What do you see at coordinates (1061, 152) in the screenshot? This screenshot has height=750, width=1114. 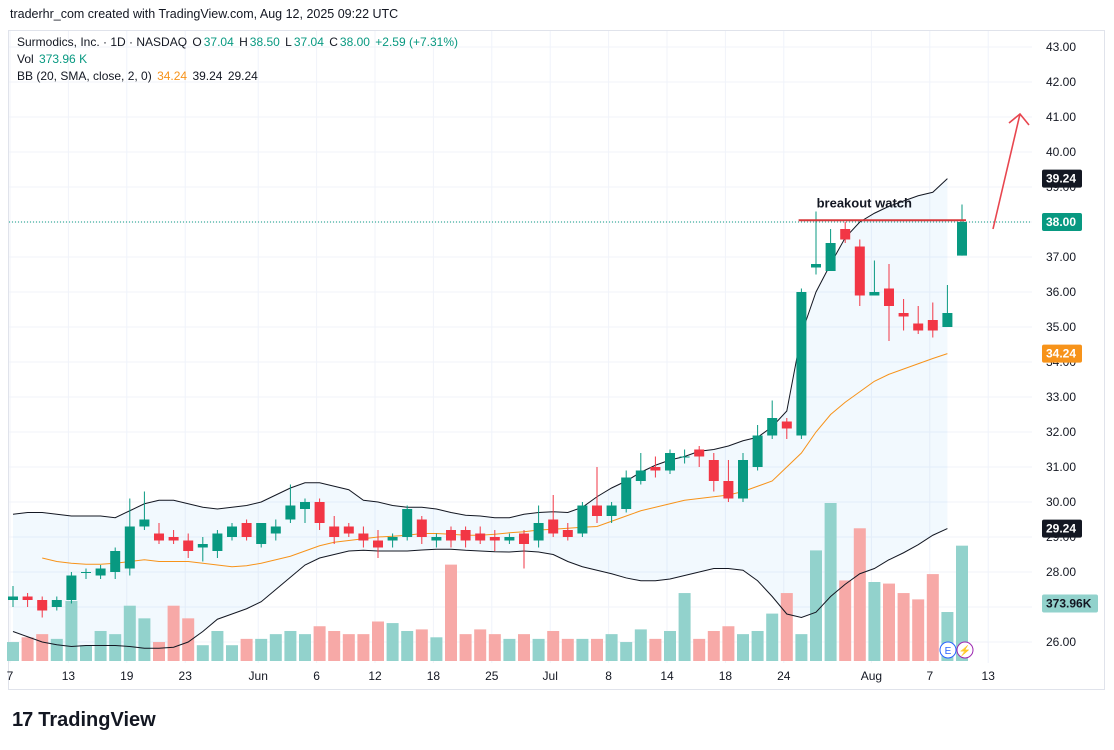 I see `y-tick-label: 40.00` at bounding box center [1061, 152].